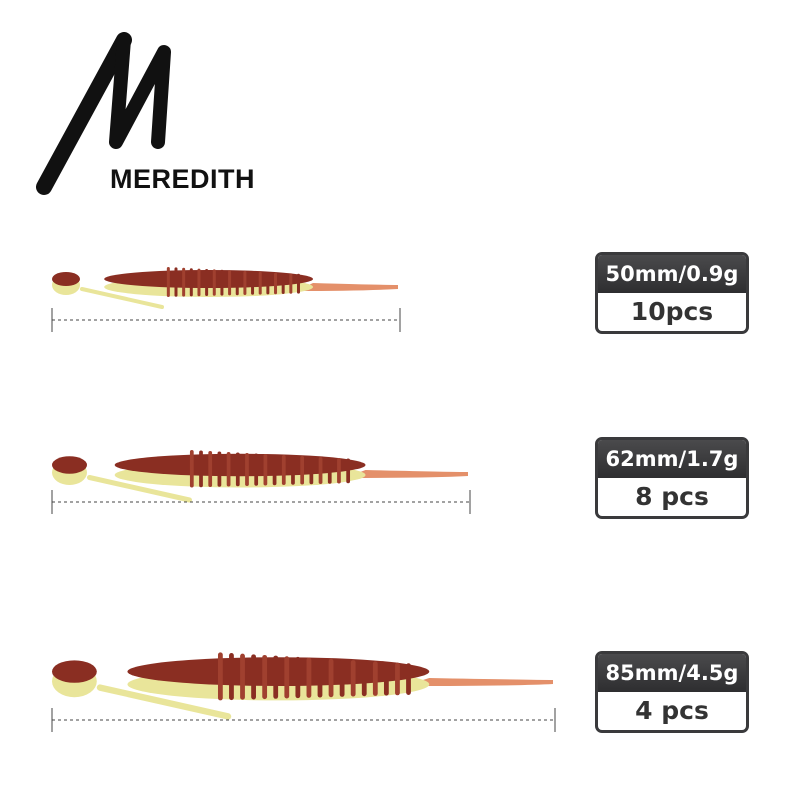 This screenshot has width=800, height=800. I want to click on spec-label-medium: 62mm/1.7g 8 pcs, so click(672, 478).